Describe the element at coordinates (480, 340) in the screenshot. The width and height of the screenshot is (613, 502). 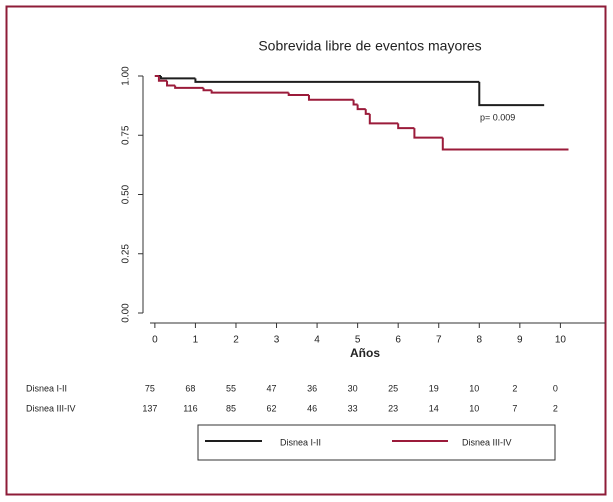
I see `x-tick-label: 8` at that location.